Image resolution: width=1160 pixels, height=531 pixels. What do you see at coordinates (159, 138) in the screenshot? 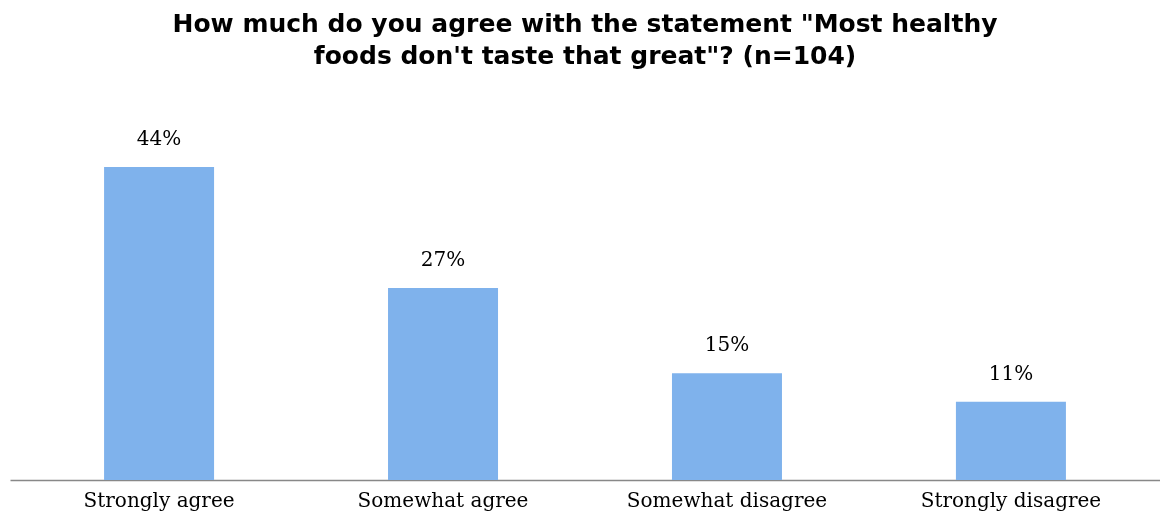
I see `data-label: 44%` at bounding box center [159, 138].